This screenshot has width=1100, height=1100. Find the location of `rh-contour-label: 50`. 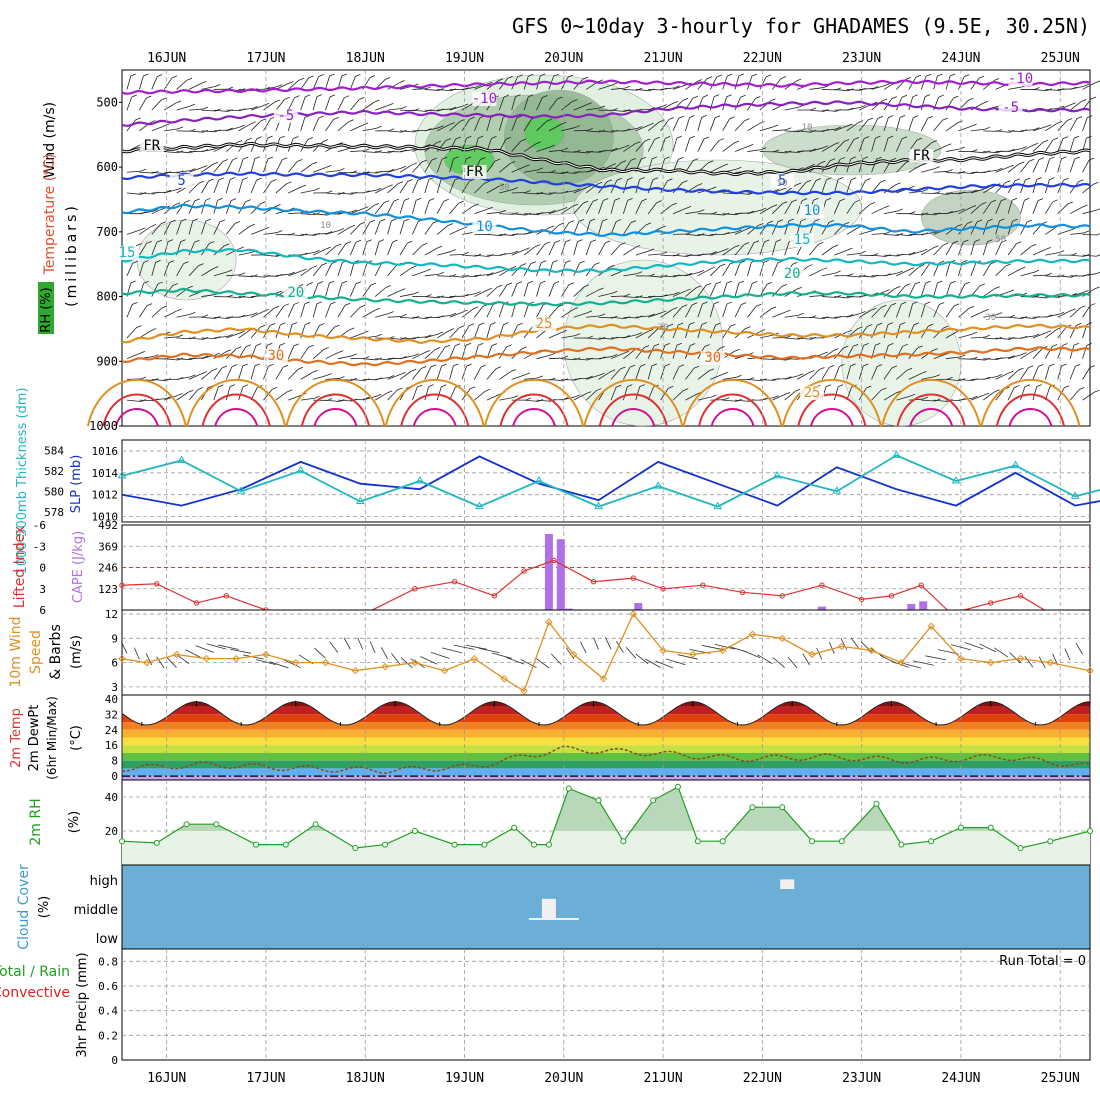

rh-contour-label: 50 is located at coordinates (1000, 240).